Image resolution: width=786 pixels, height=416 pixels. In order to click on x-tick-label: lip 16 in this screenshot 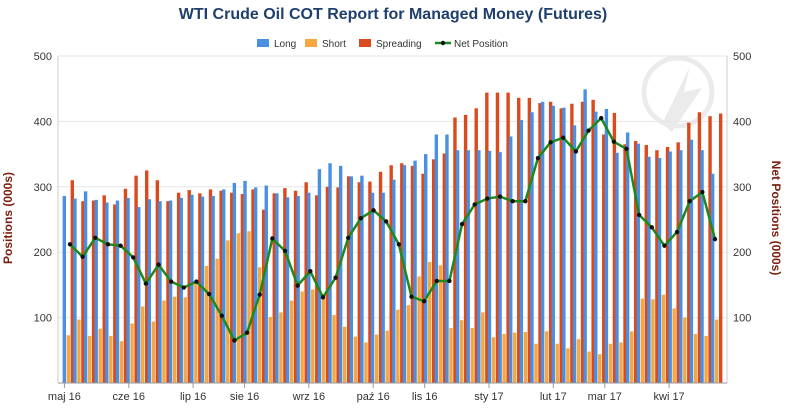, I will do `click(193, 397)`.